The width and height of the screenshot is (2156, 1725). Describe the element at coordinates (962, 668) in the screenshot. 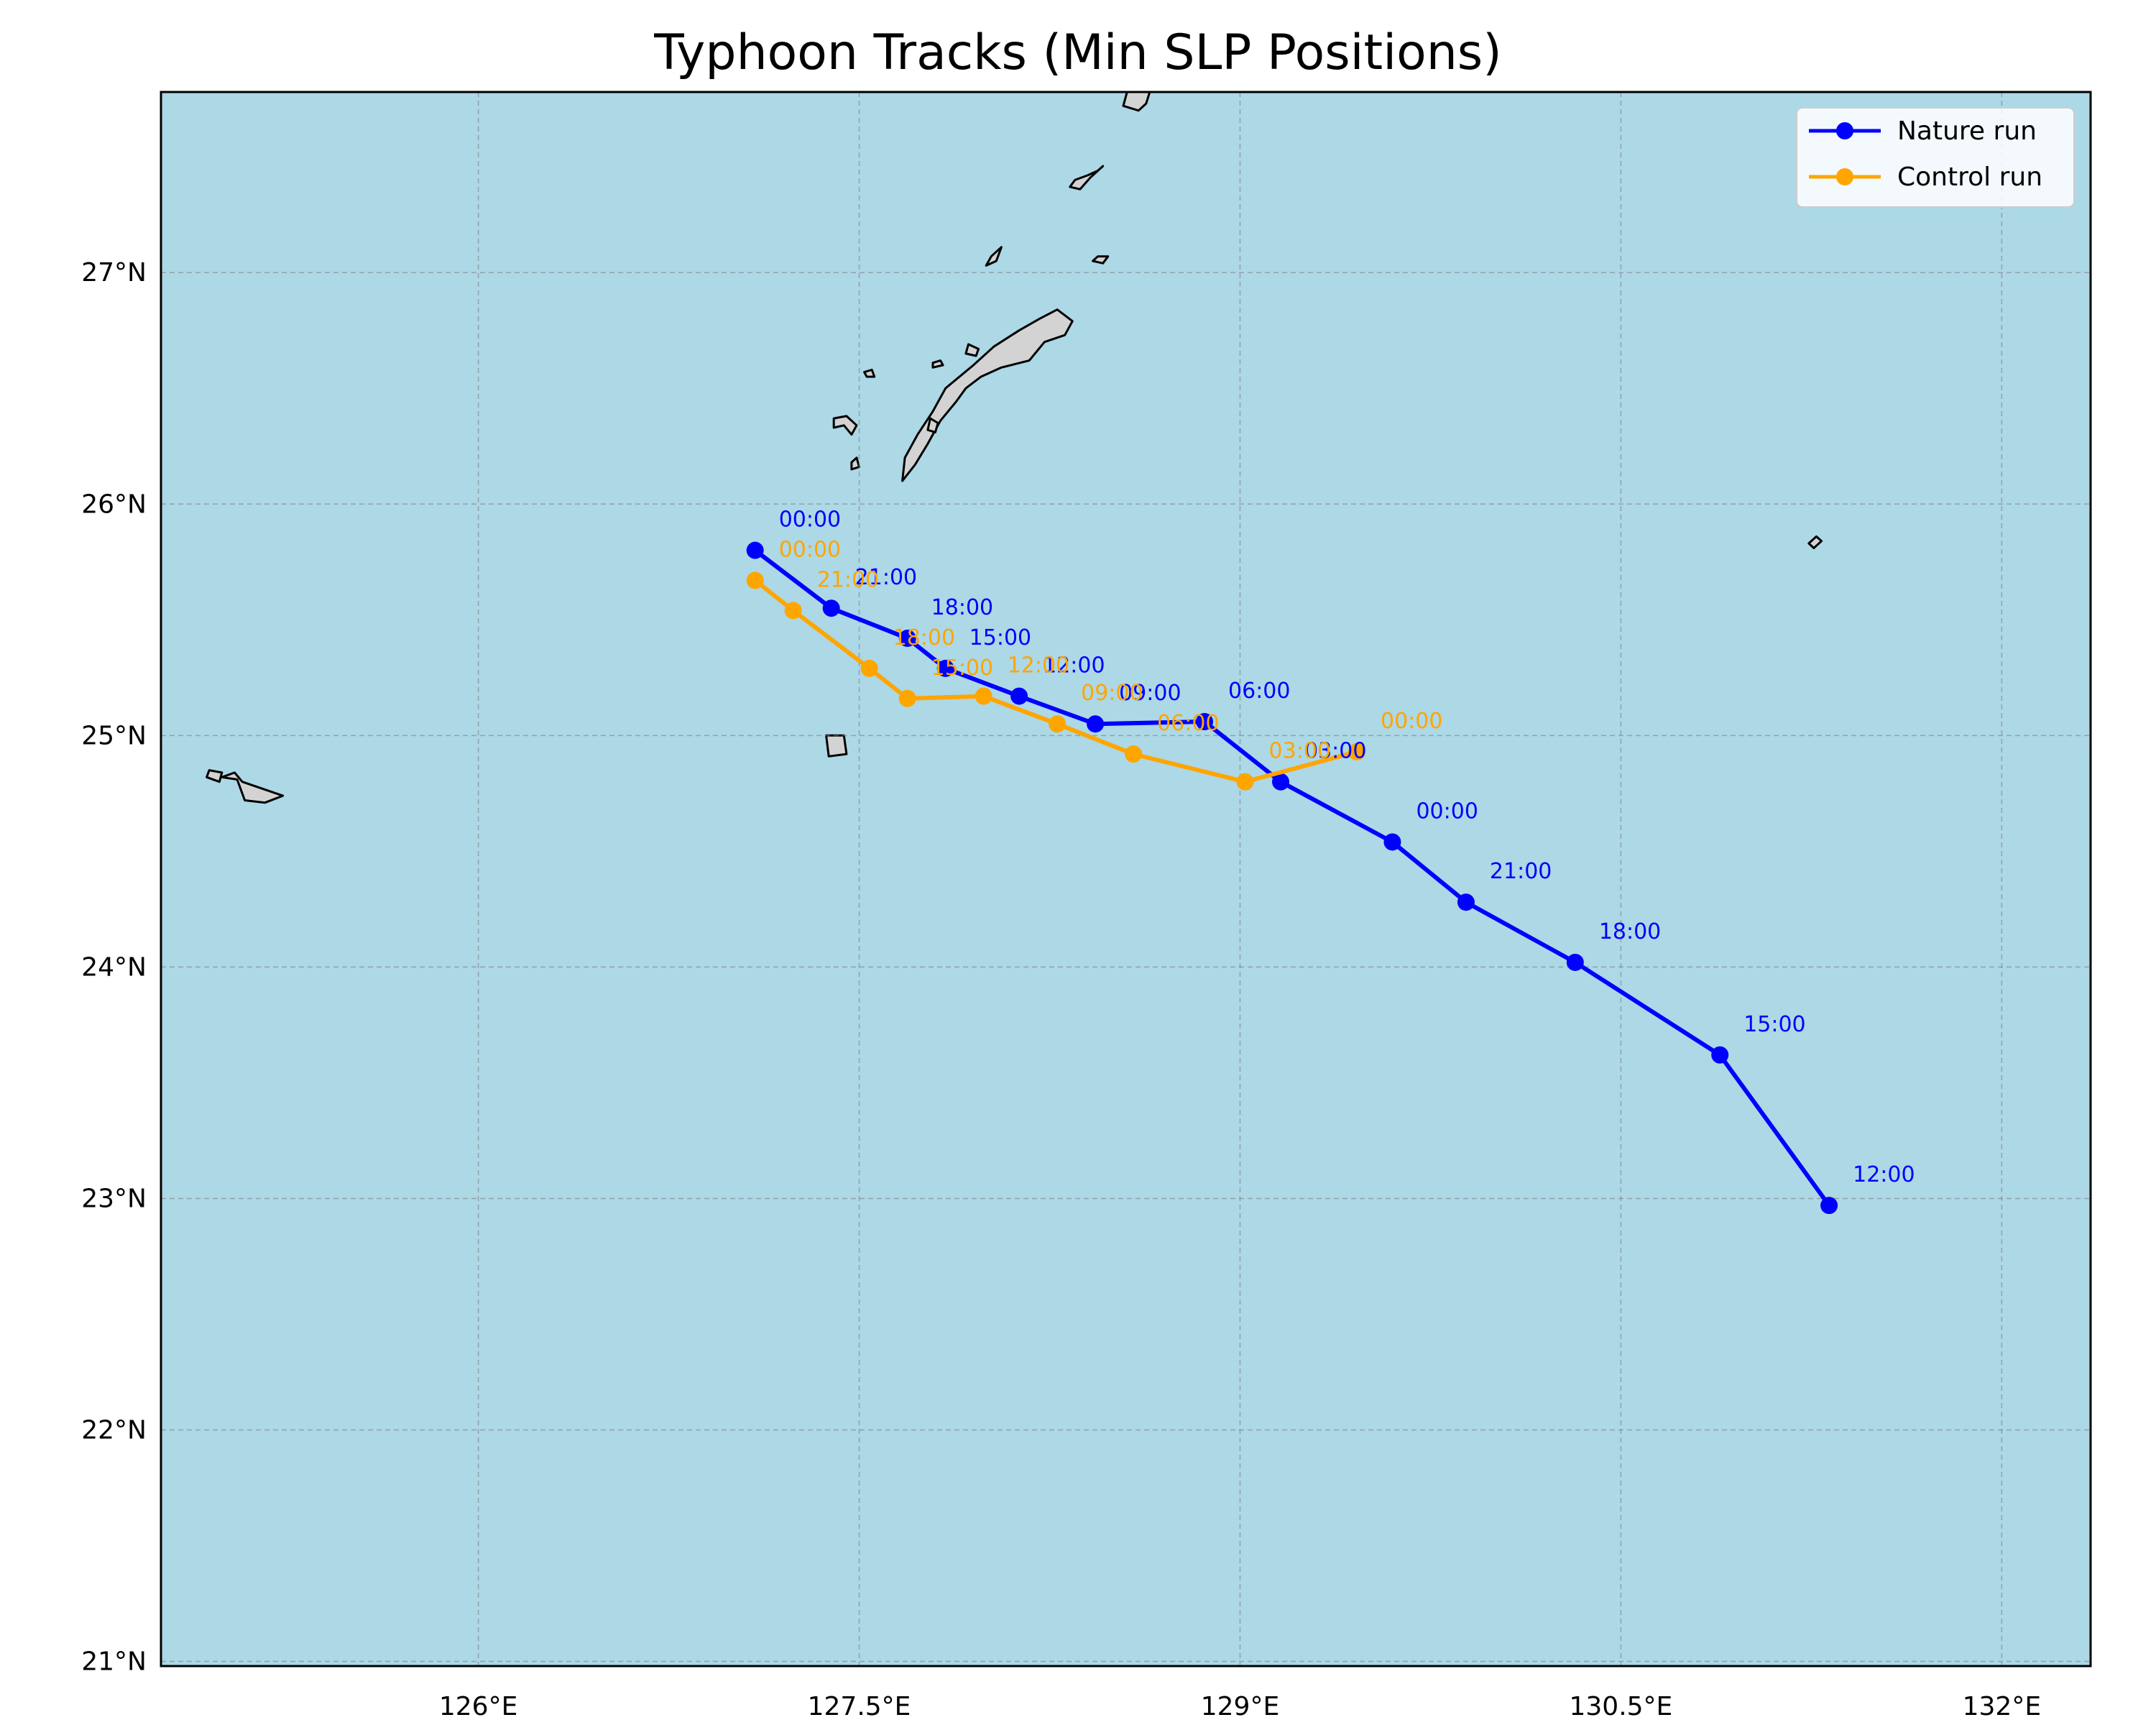

I see `time-label-control-run: 15:00` at that location.